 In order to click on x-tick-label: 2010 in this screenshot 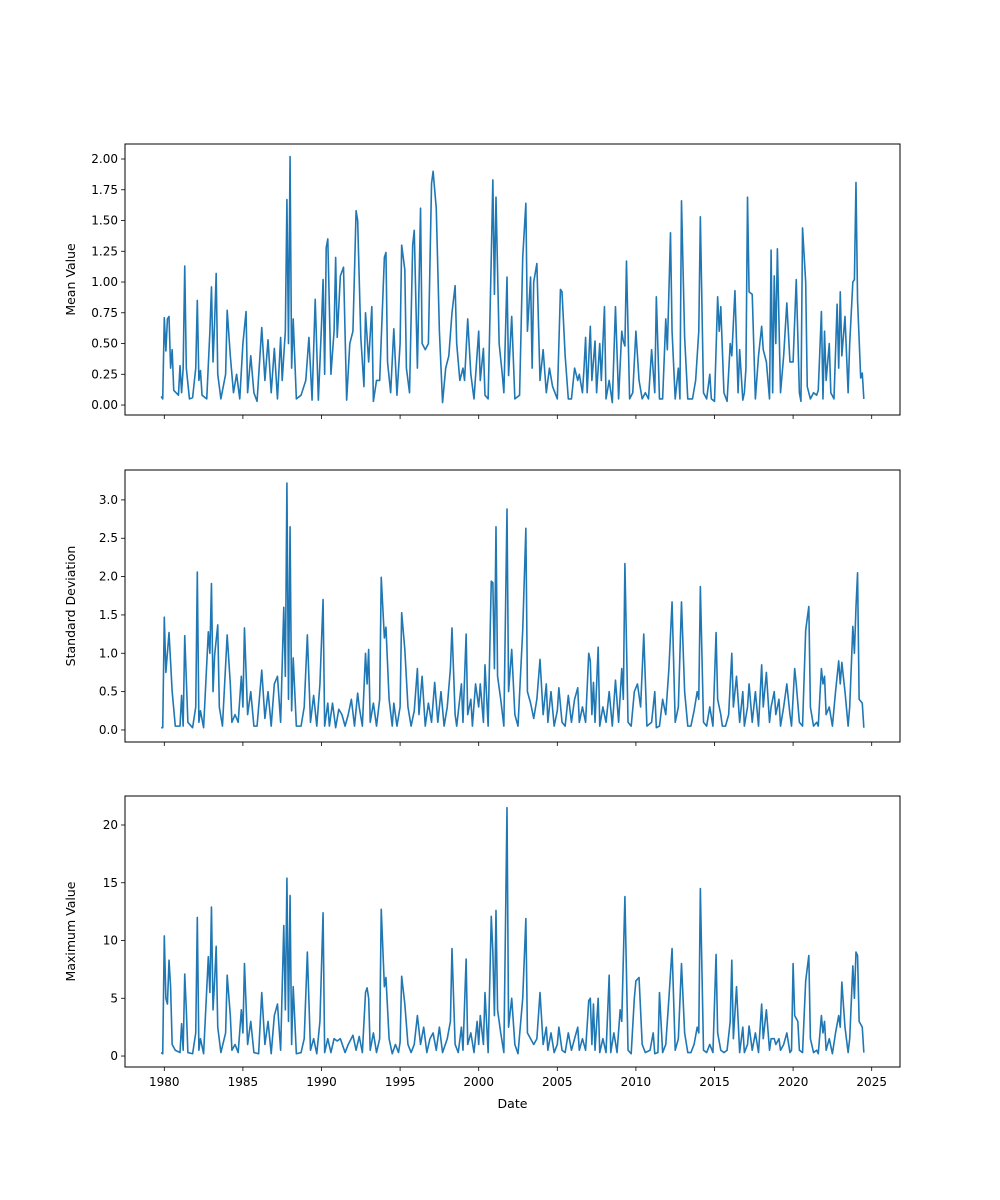, I will do `click(636, 1082)`.